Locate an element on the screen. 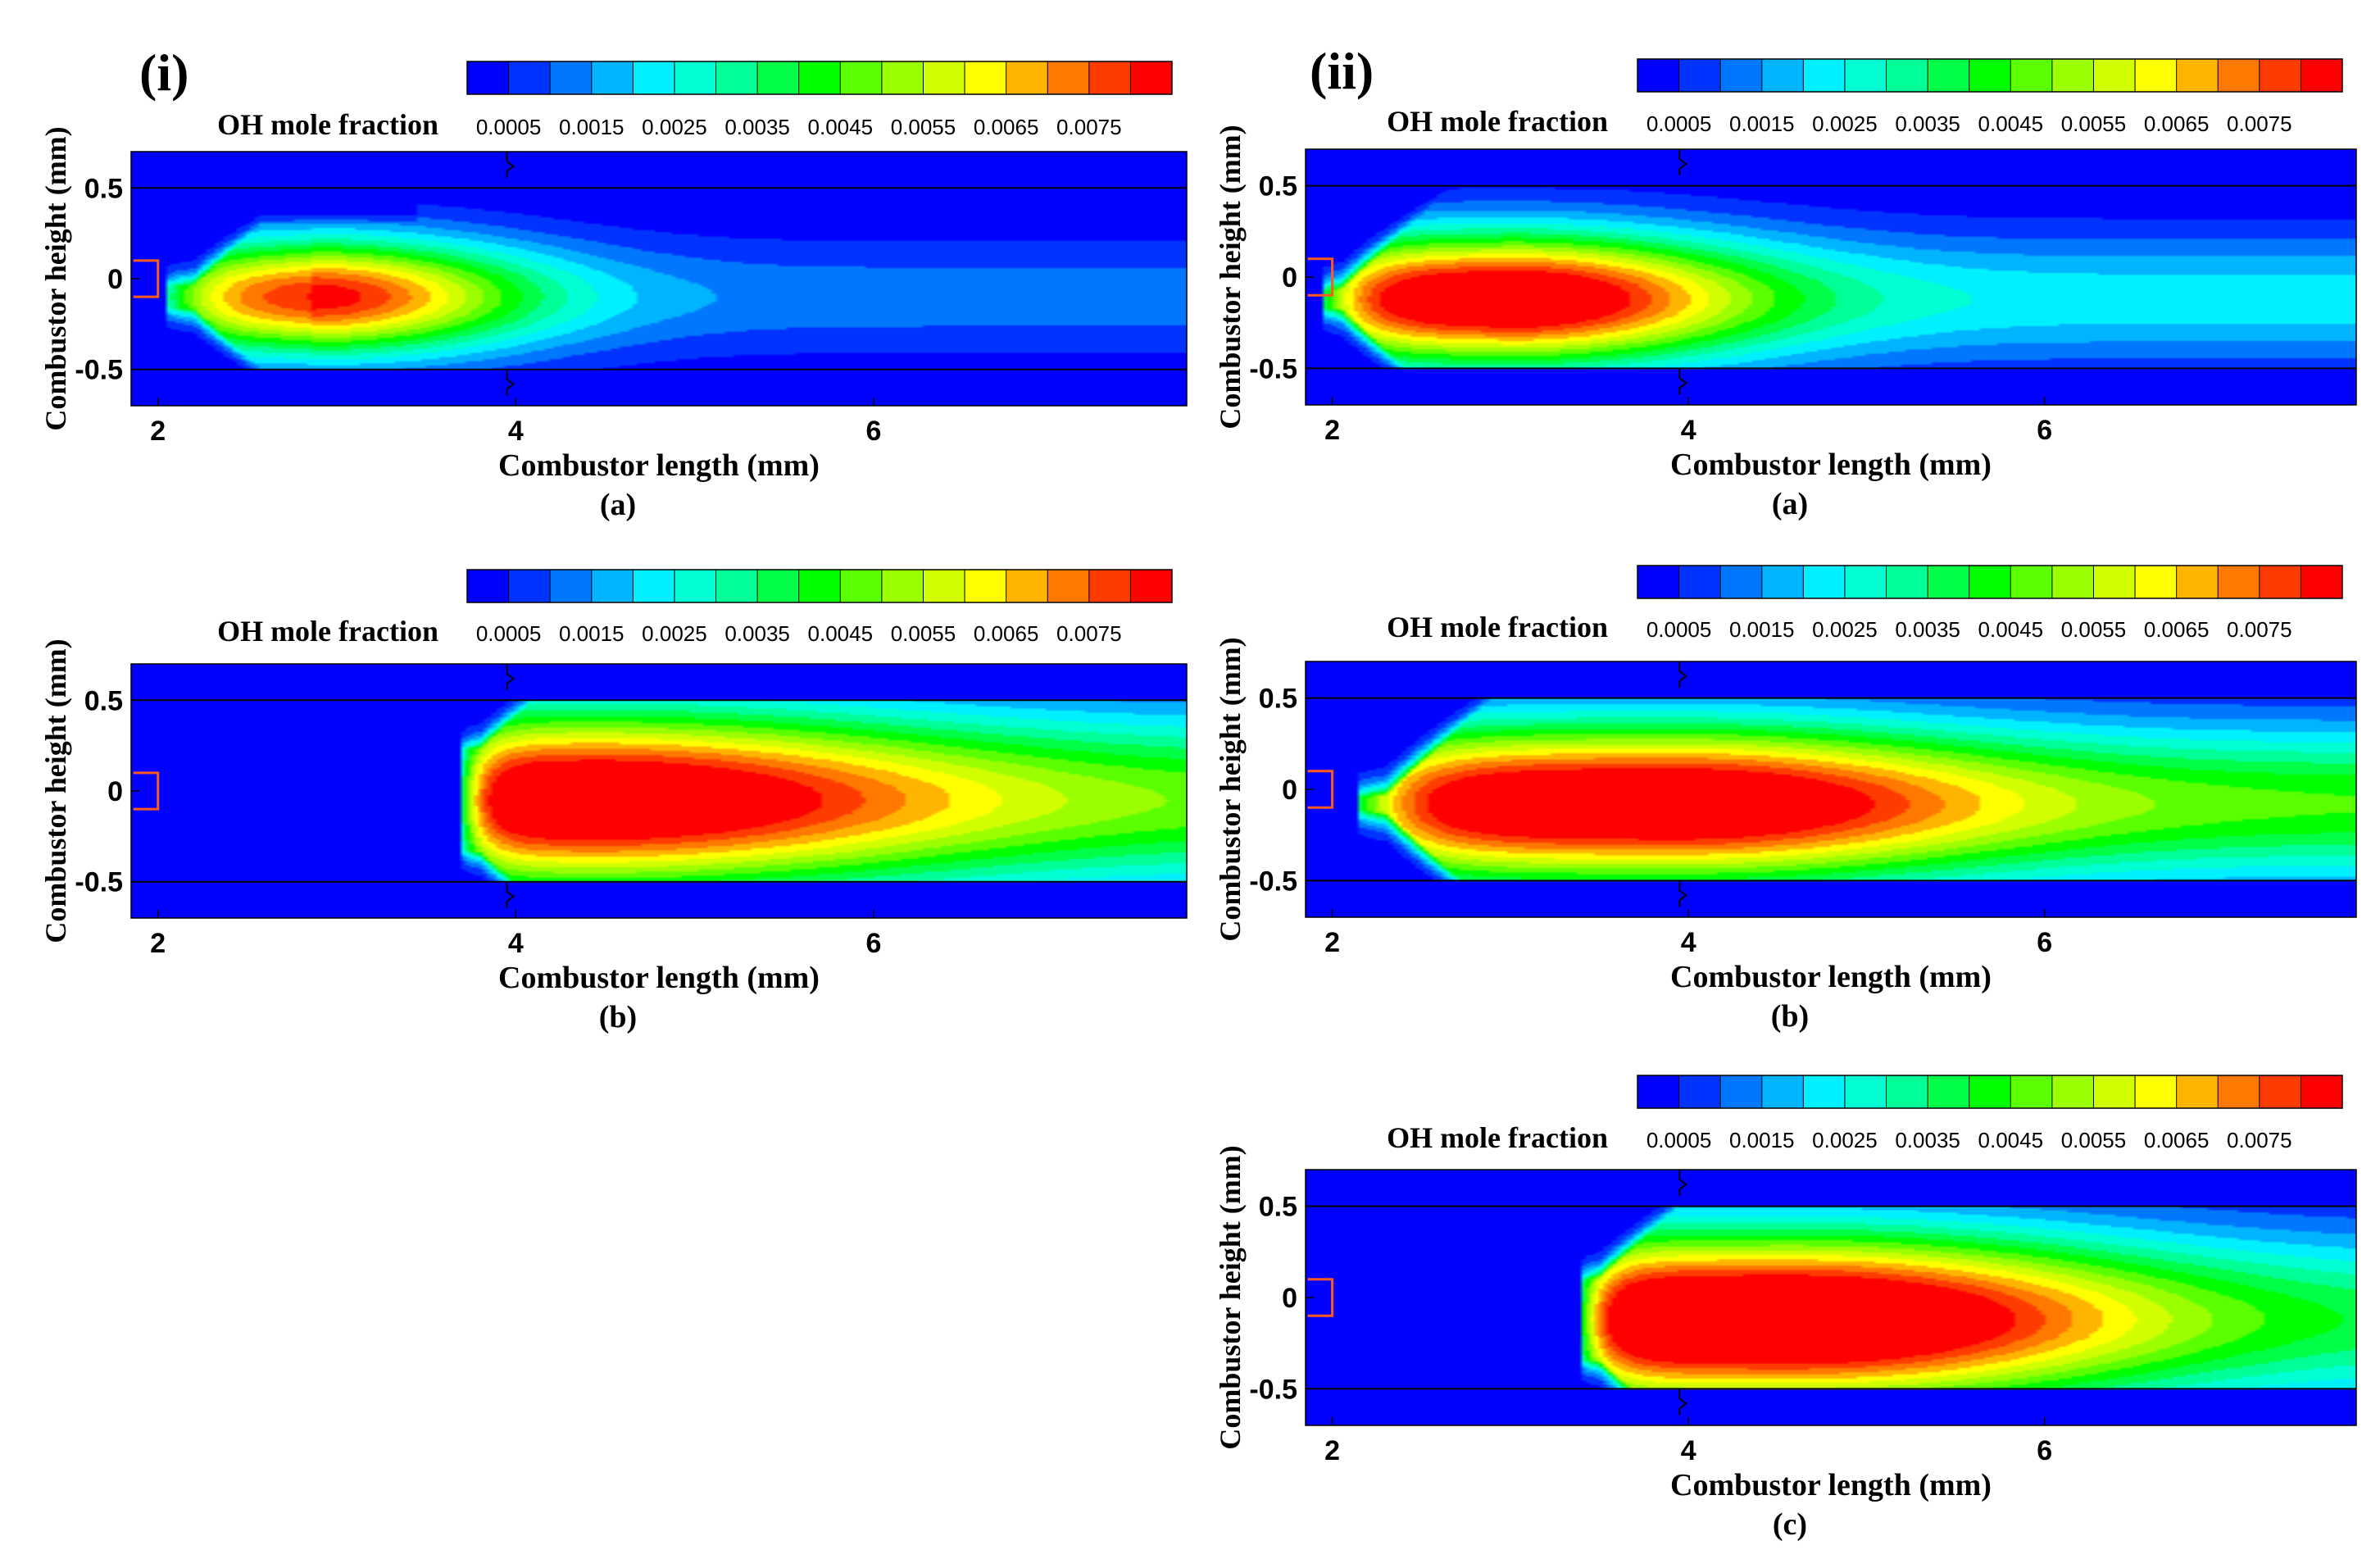 This screenshot has height=1559, width=2380. column-label-i: (i) is located at coordinates (164, 72).